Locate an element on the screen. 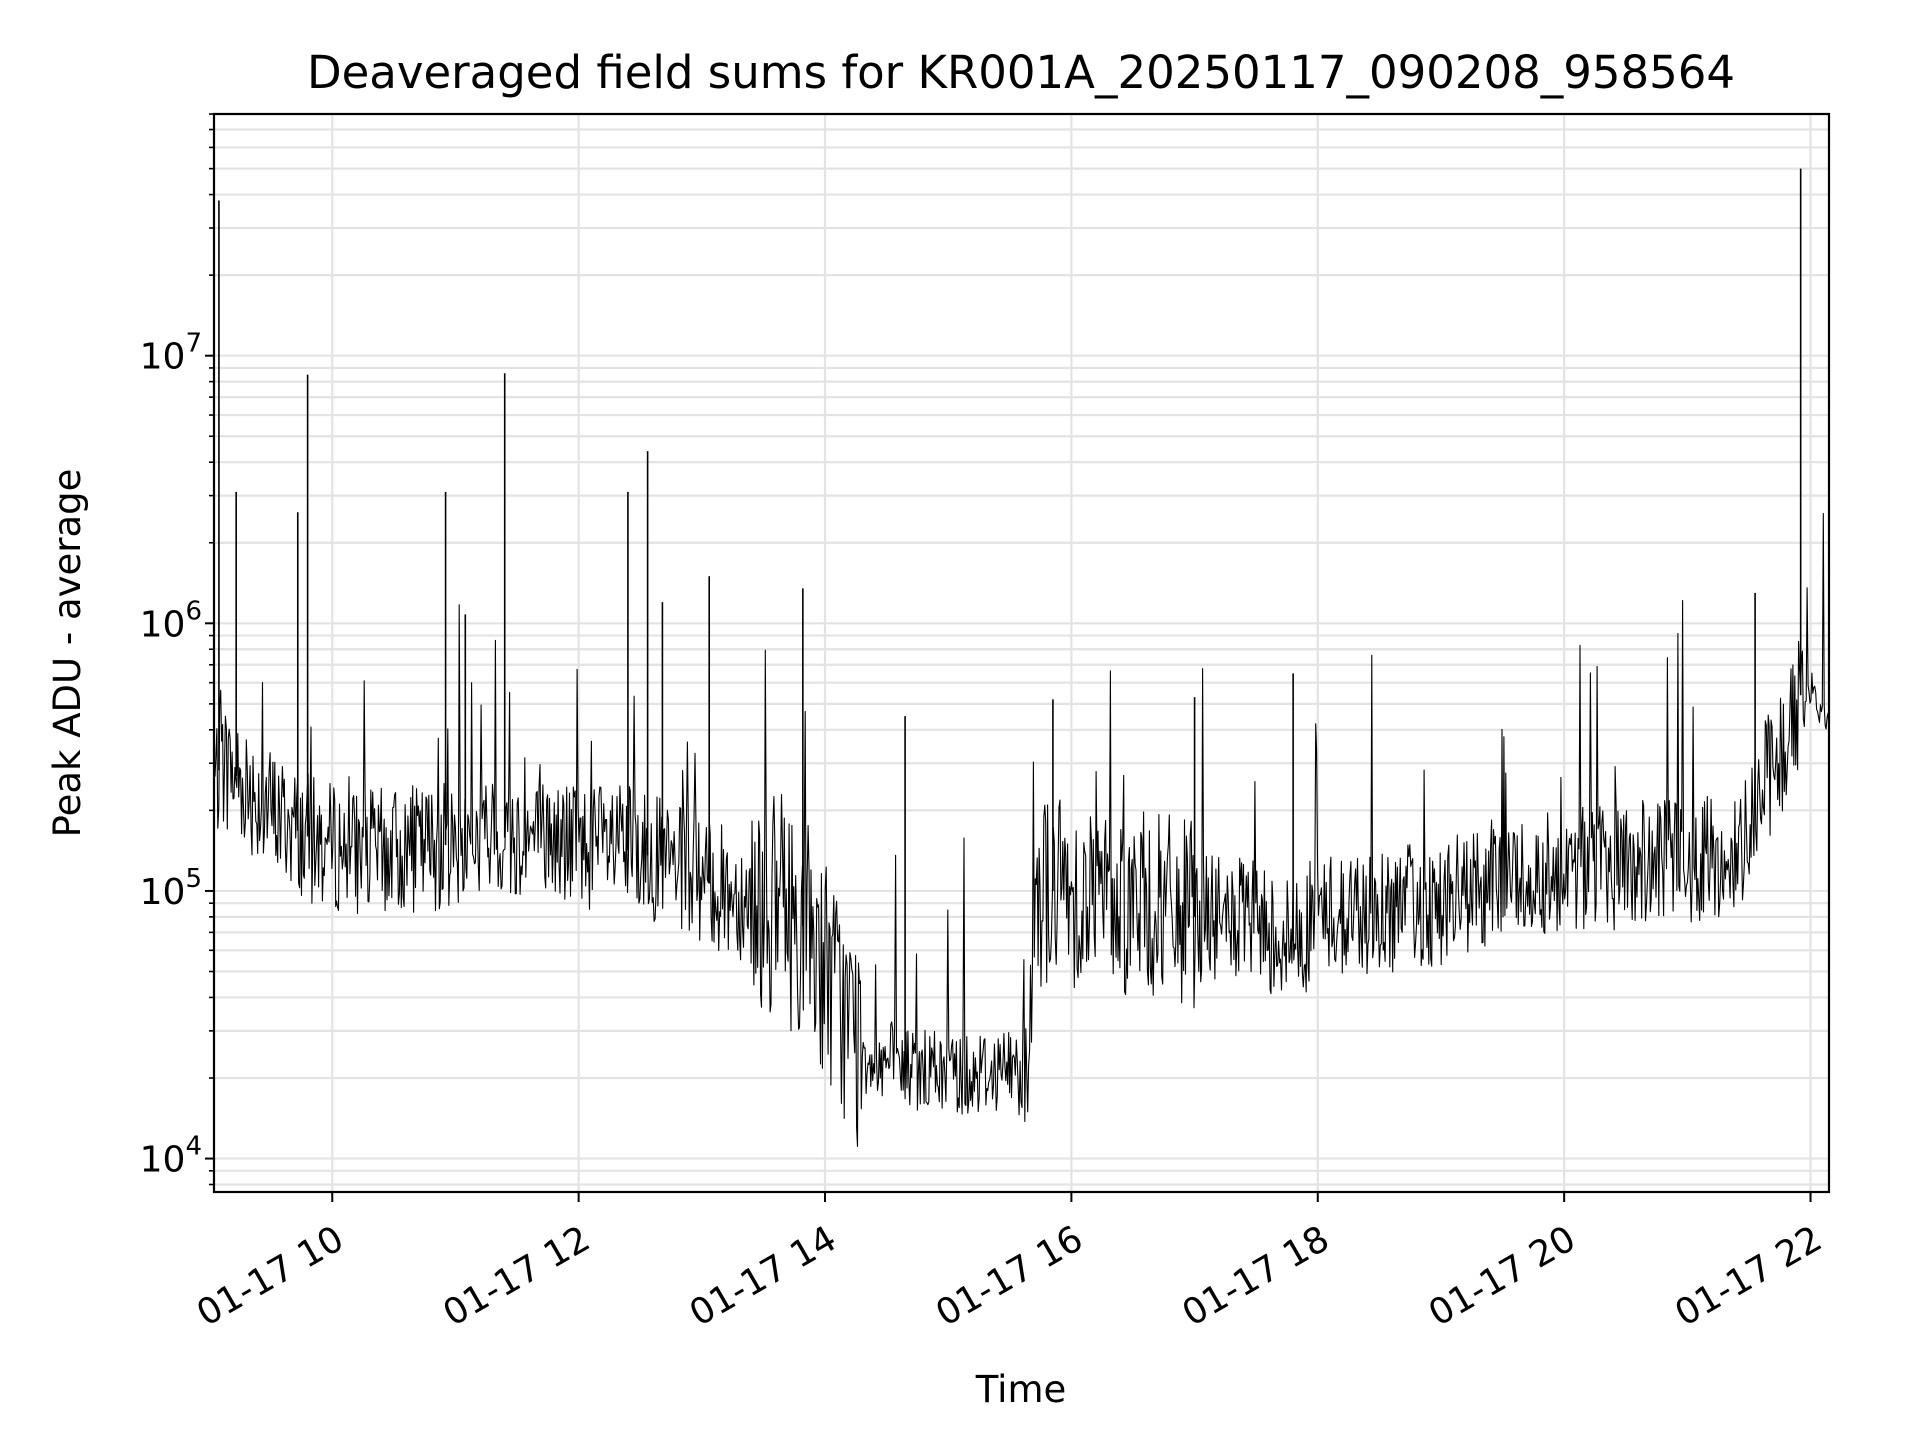 This screenshot has width=1920, height=1440. y-tick-label: 10⁷ is located at coordinates (171, 353).